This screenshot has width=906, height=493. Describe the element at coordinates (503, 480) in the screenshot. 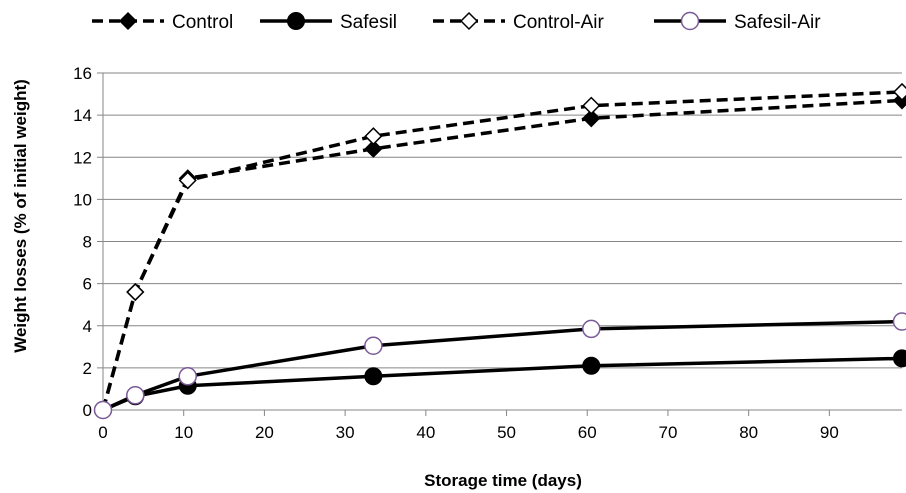

I see `x-axis-title: Storage time (days)` at that location.